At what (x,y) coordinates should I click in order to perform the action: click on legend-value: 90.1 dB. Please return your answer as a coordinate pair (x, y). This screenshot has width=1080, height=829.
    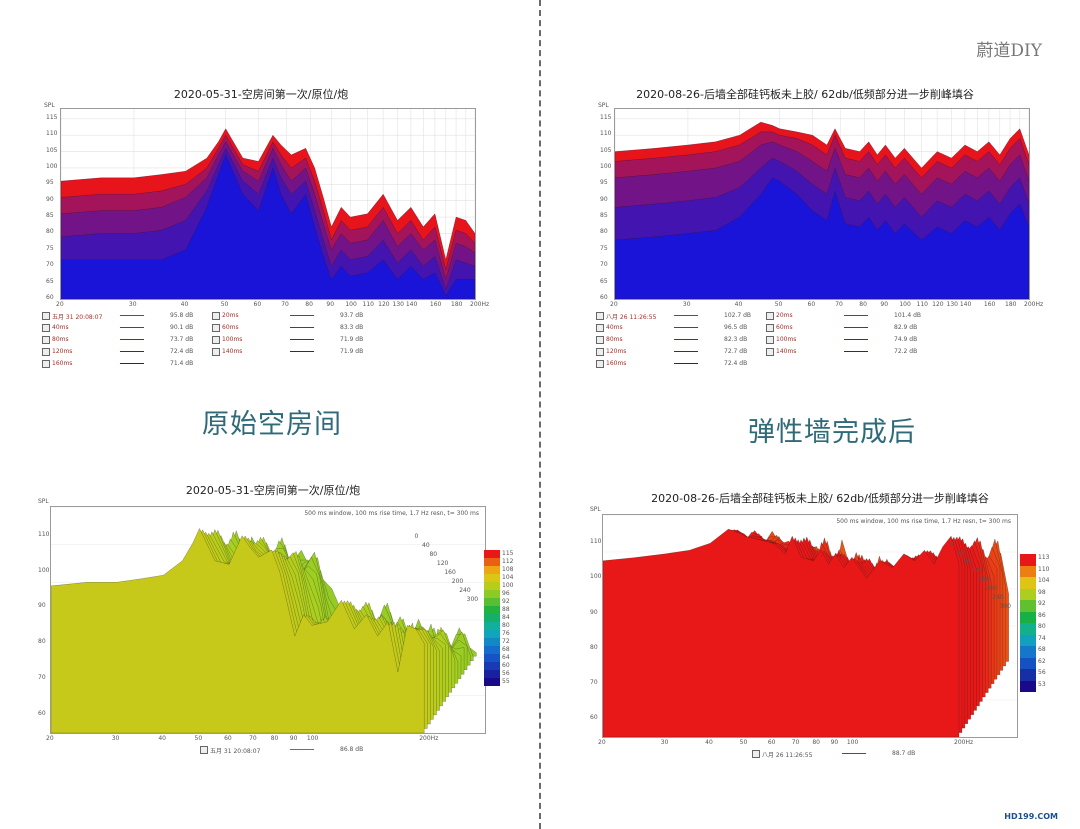
    Looking at the image, I should click on (182, 327).